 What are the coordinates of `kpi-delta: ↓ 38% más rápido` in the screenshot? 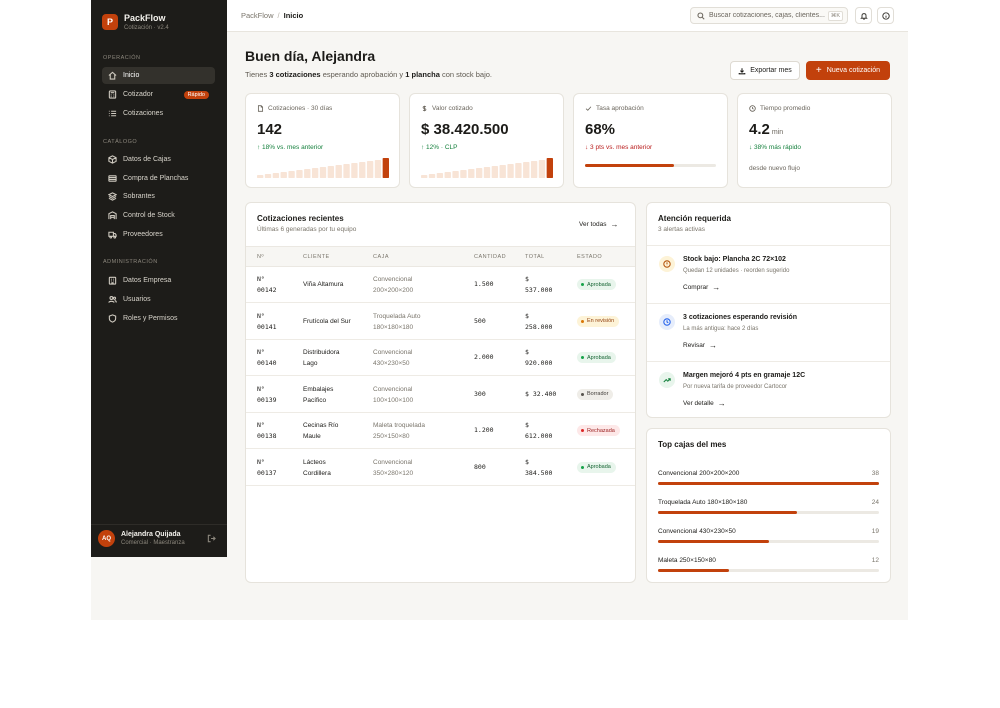 It's located at (775, 147).